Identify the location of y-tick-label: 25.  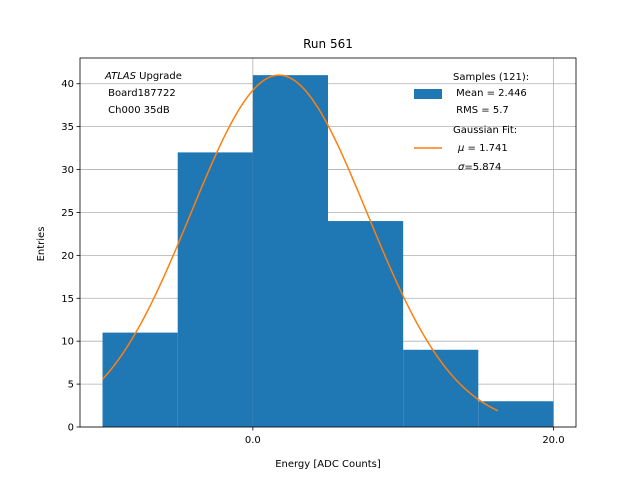
(67, 213).